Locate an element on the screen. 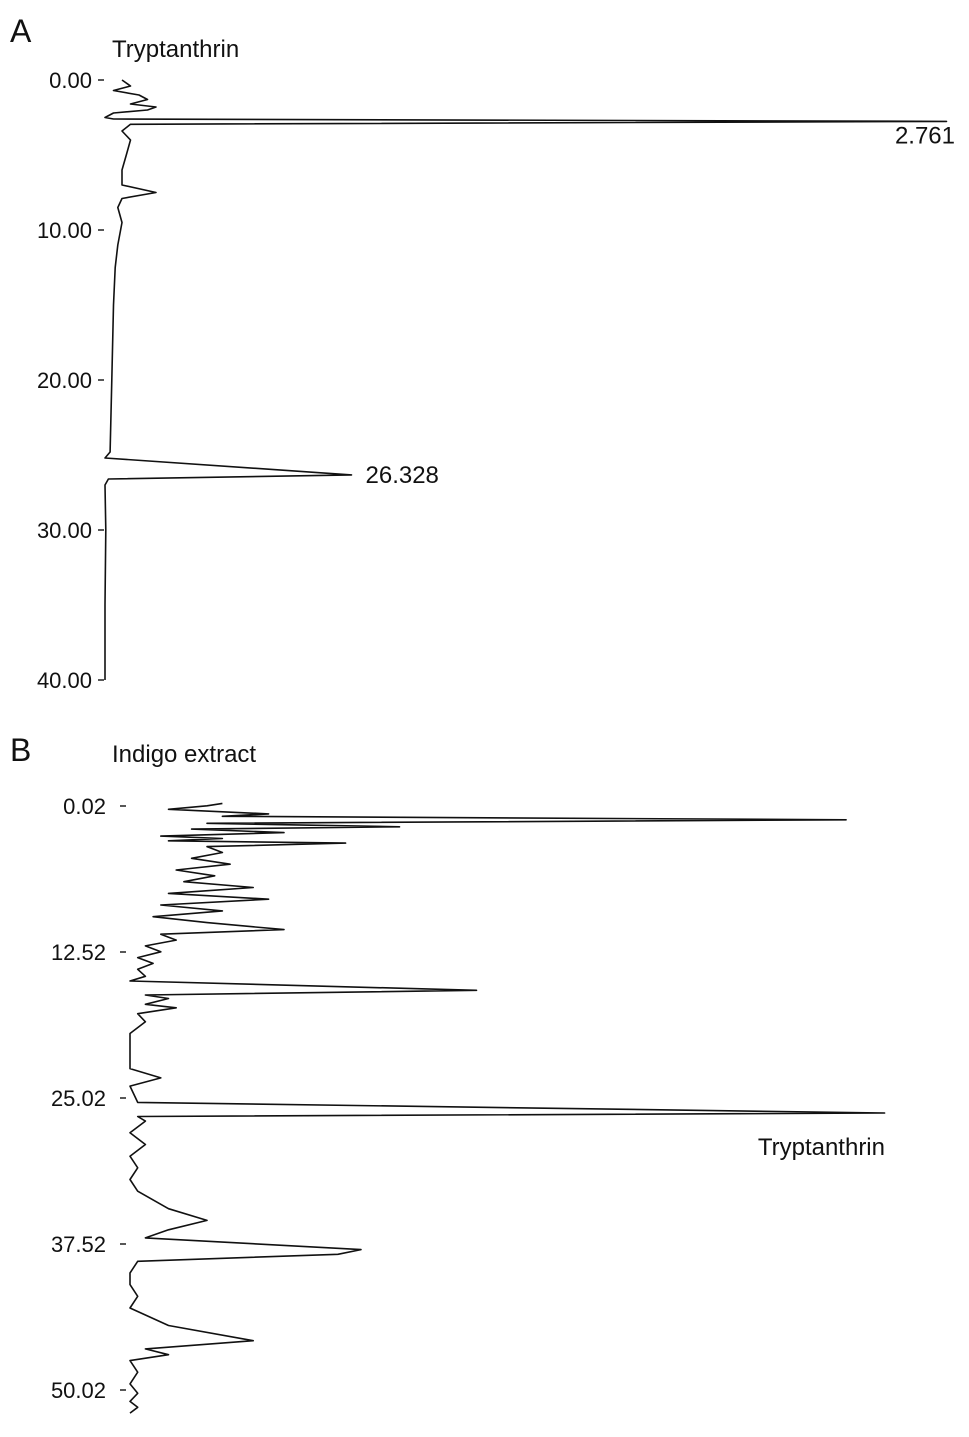  panel-b-letter: B is located at coordinates (20, 750).